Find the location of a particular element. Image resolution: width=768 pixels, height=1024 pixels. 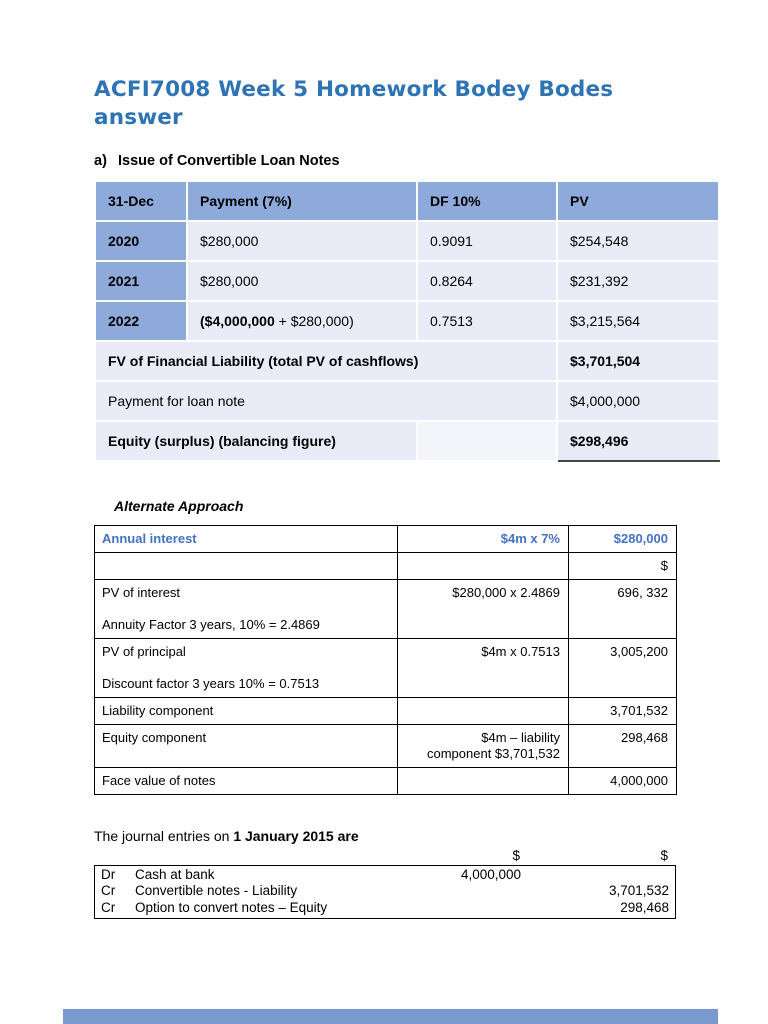

pv-row-2021: 2021 $280,000 0.8264 $231,392 is located at coordinates (407, 280).